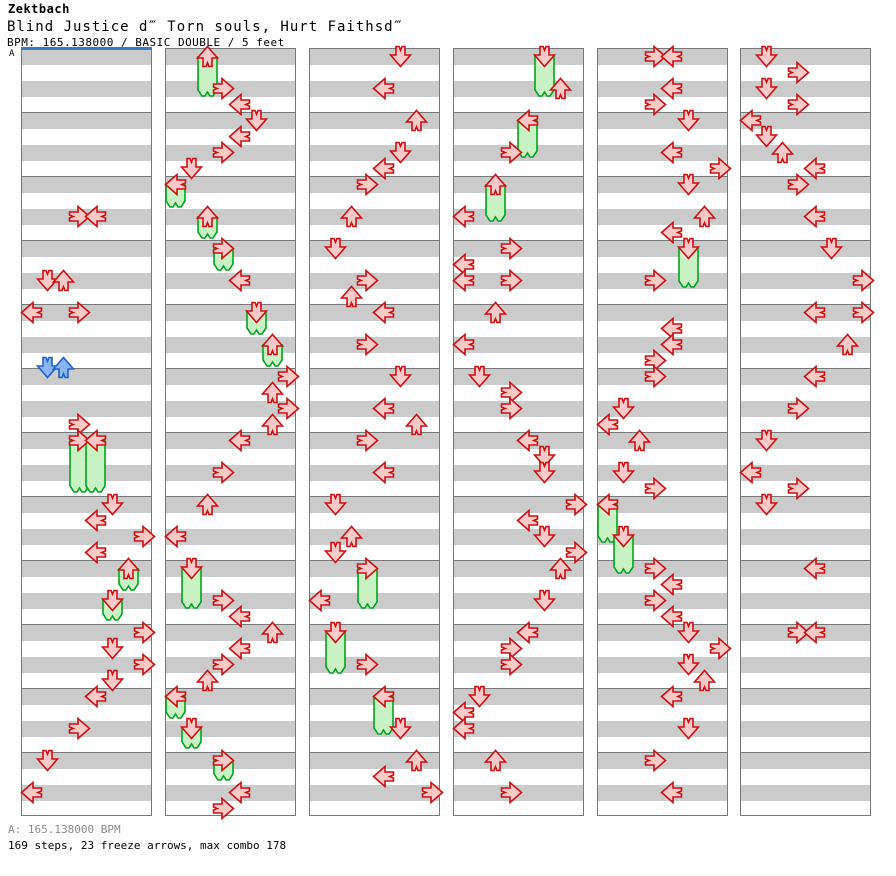 Image resolution: width=896 pixels, height=876 pixels. Describe the element at coordinates (47, 367) in the screenshot. I see `eighth-note-arrow-down` at that location.